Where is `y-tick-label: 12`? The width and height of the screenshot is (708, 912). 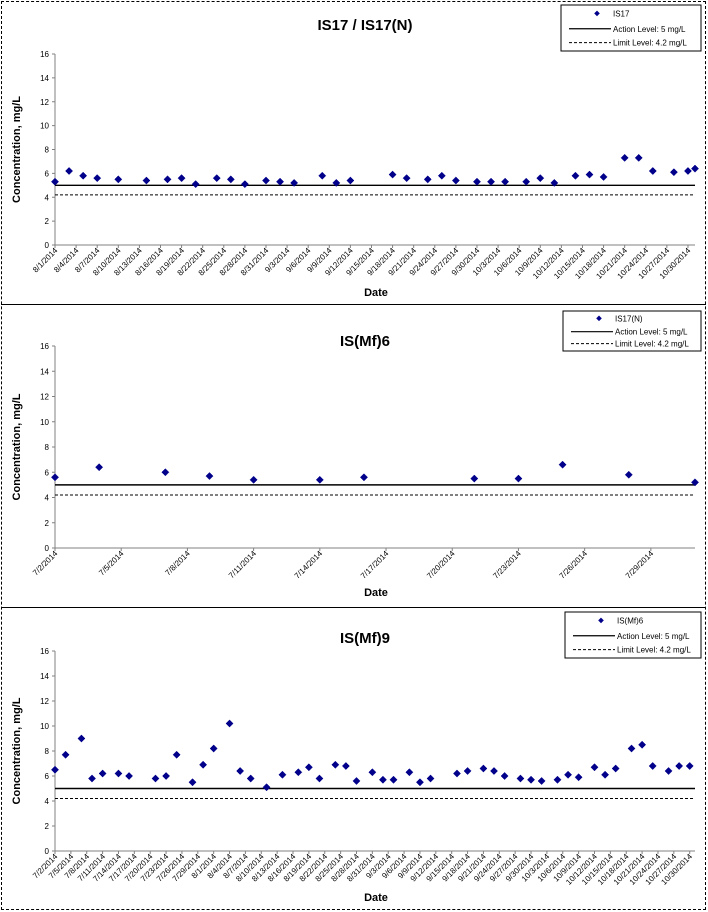
y-tick-label: 12 is located at coordinates (44, 701).